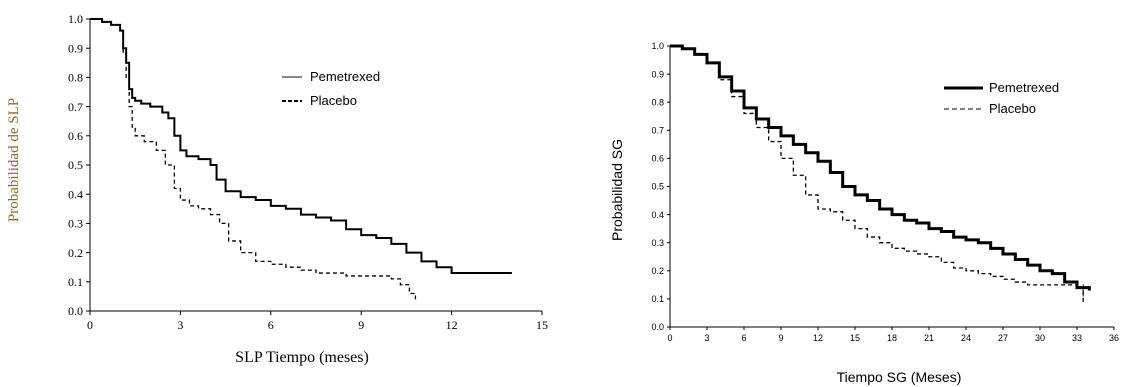 The image size is (1122, 387). I want to click on x-tick-label: 27, so click(1003, 338).